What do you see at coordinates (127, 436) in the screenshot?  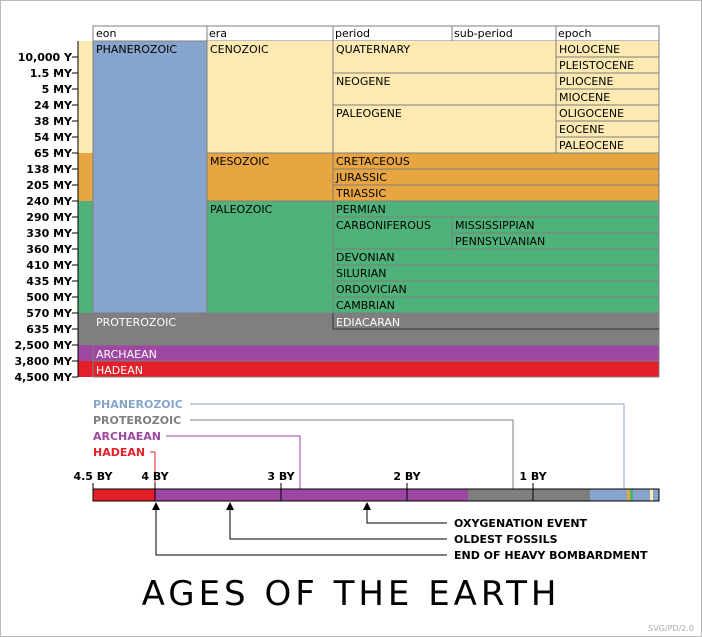 I see `legend-archaean: ARCHAEAN` at bounding box center [127, 436].